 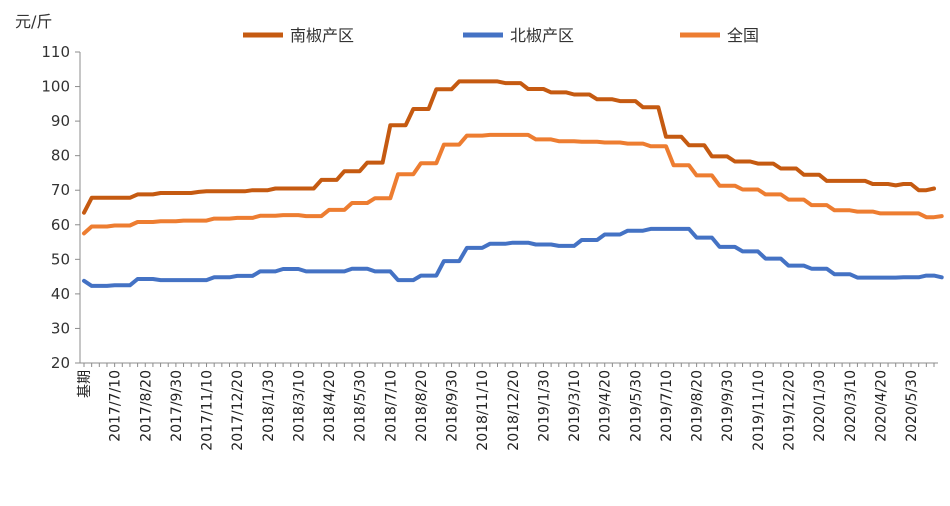 I want to click on legend-label: 全国, so click(x=743, y=35).